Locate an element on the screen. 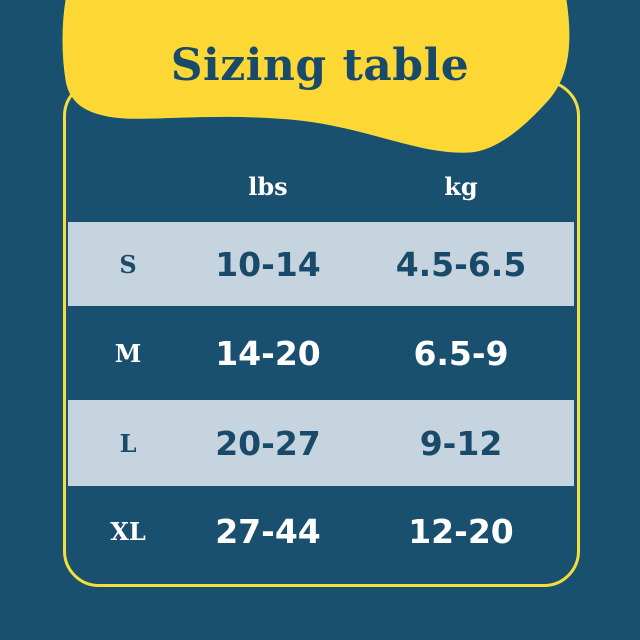 The width and height of the screenshot is (640, 640). size-cell: L is located at coordinates (128, 443).